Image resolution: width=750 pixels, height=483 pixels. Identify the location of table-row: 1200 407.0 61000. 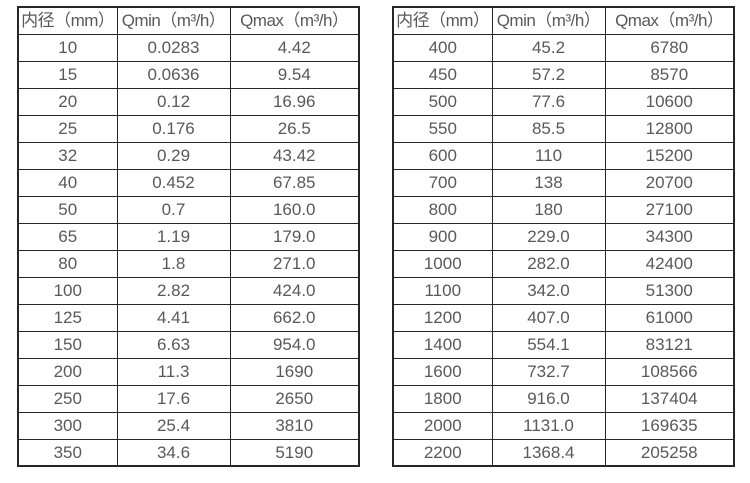
(563, 317).